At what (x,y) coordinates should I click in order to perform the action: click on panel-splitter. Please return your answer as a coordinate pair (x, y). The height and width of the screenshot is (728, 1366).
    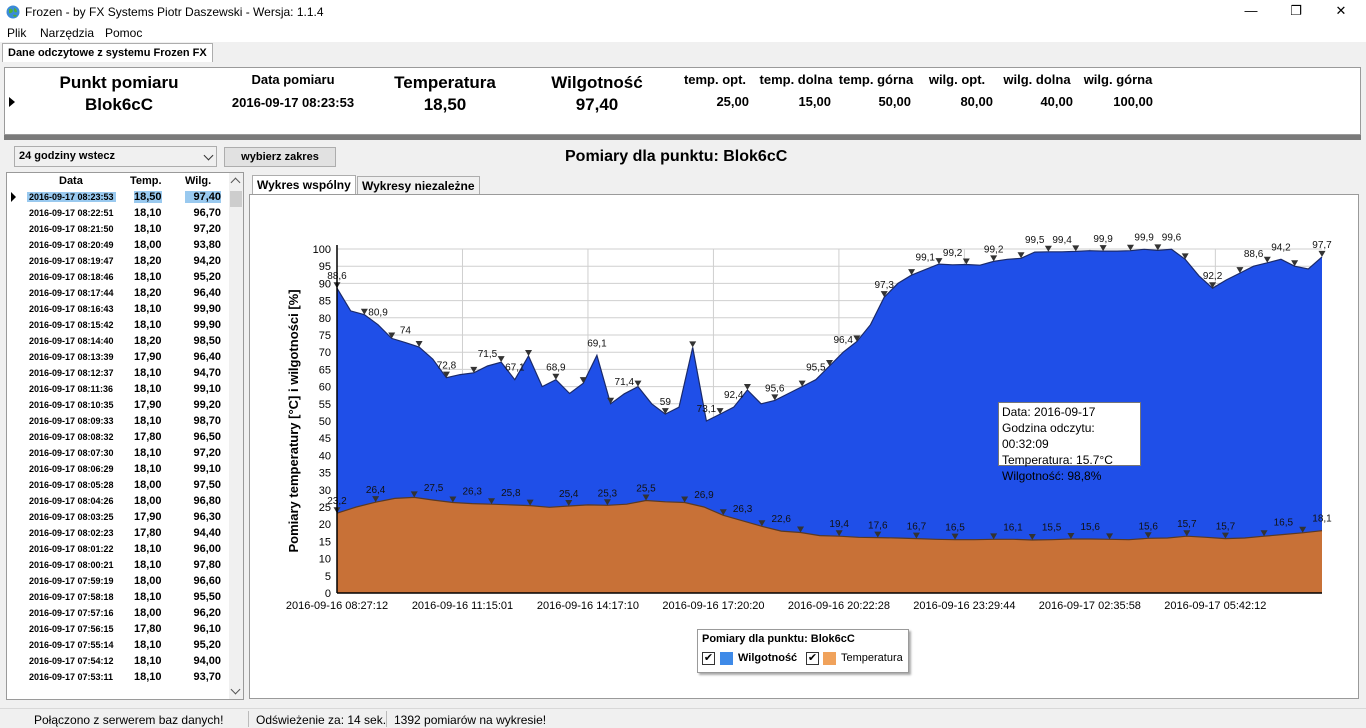
    Looking at the image, I should click on (682, 137).